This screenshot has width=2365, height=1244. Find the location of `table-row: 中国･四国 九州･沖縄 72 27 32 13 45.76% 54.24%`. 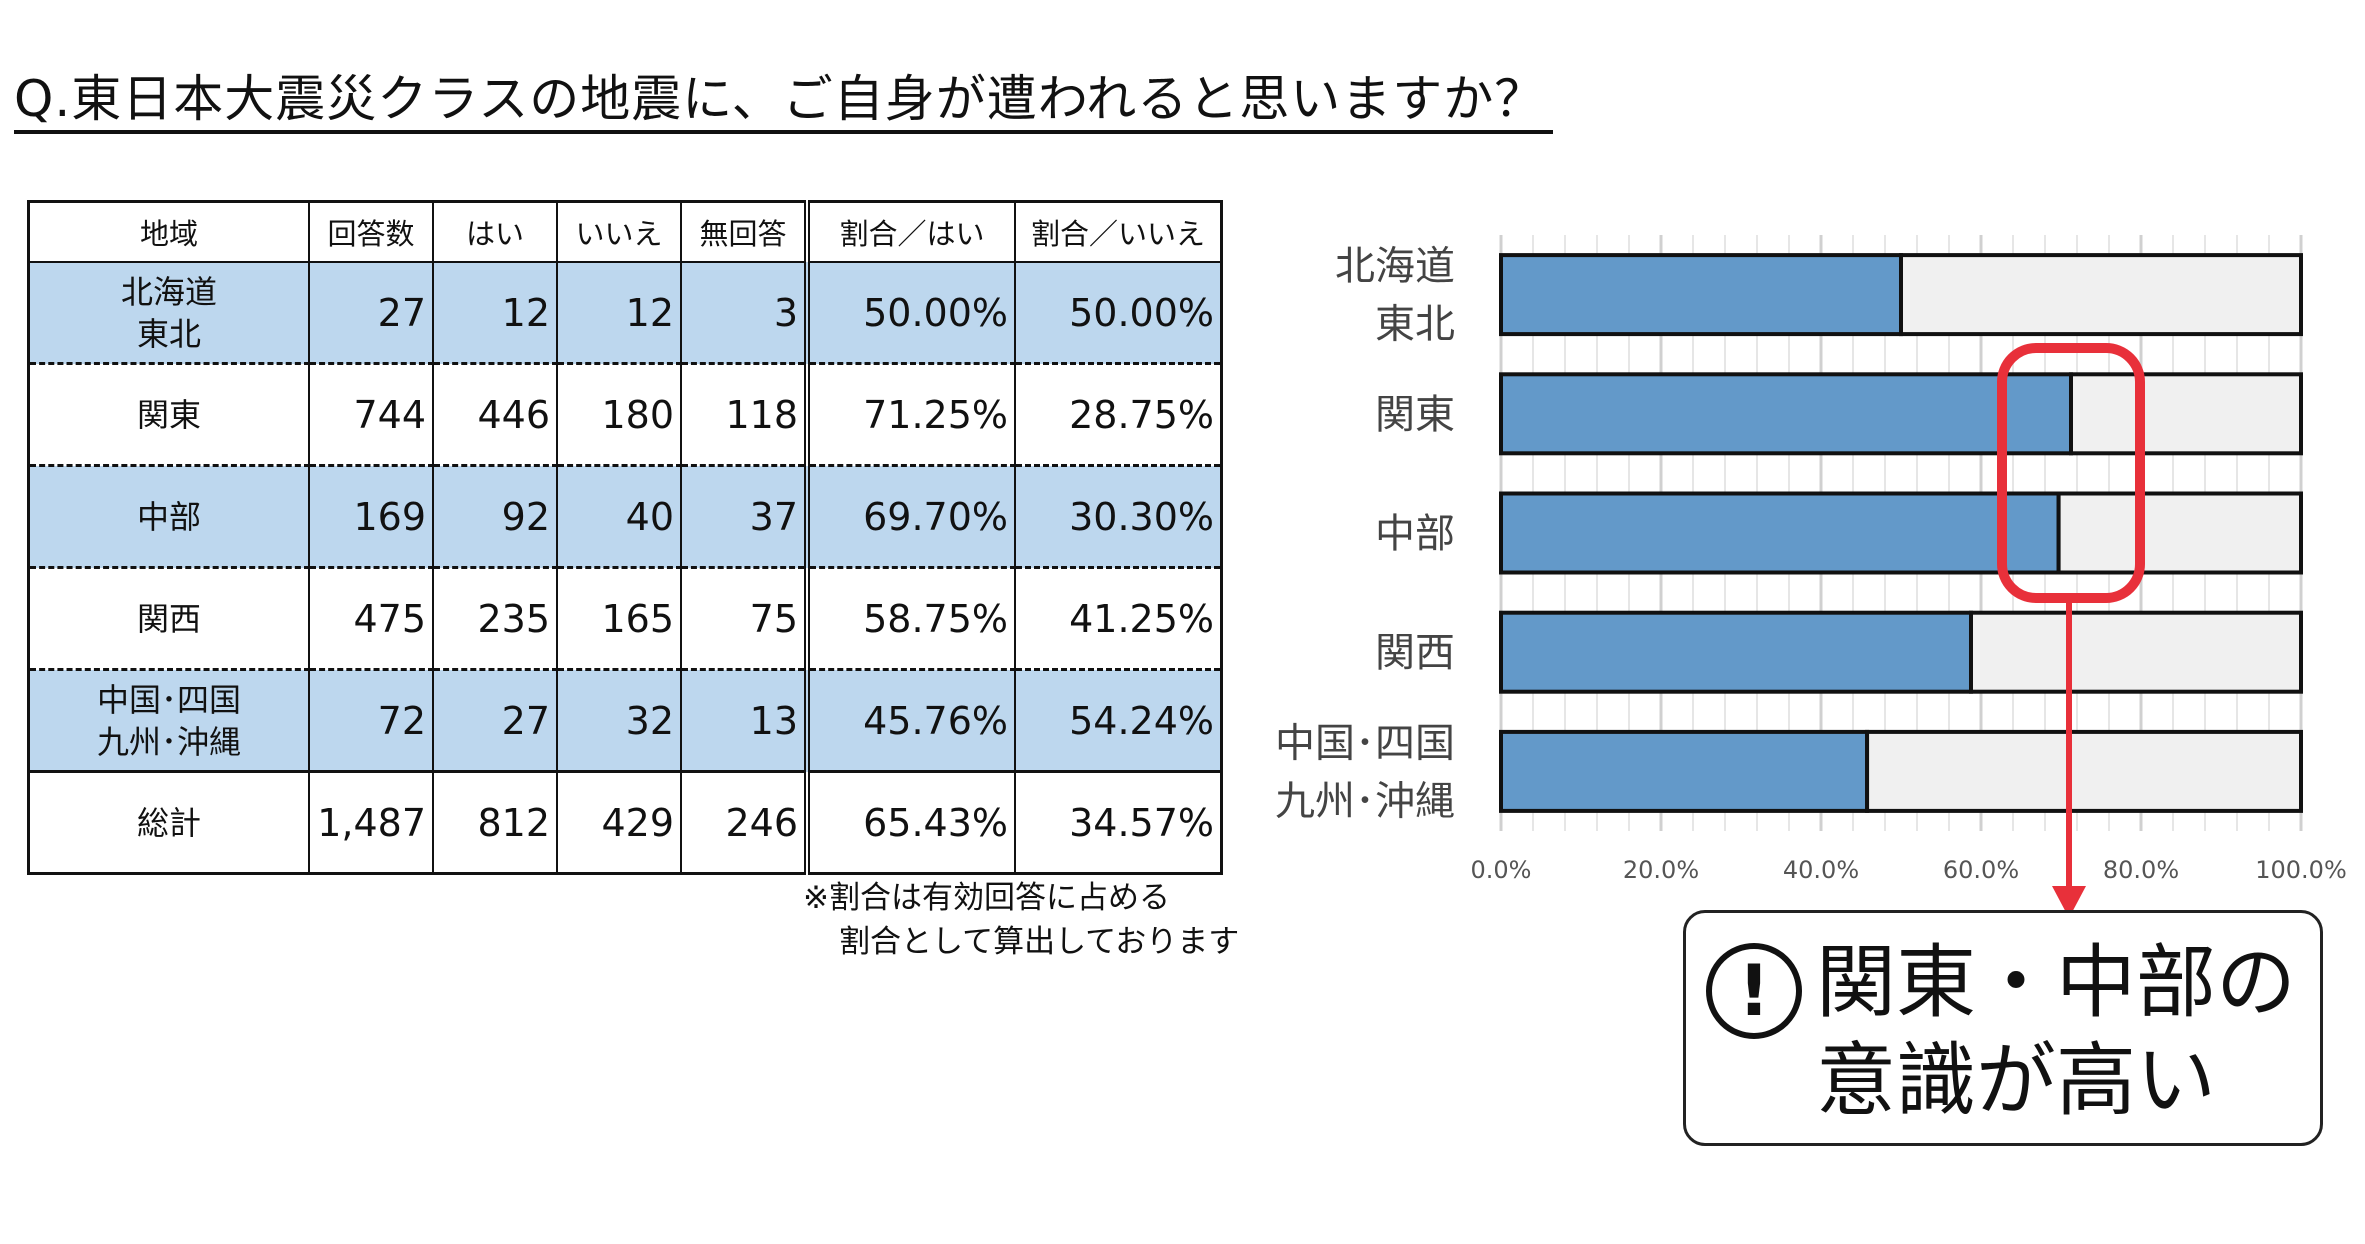

table-row: 中国･四国 九州･沖縄 72 27 32 13 45.76% 54.24% is located at coordinates (625, 720).